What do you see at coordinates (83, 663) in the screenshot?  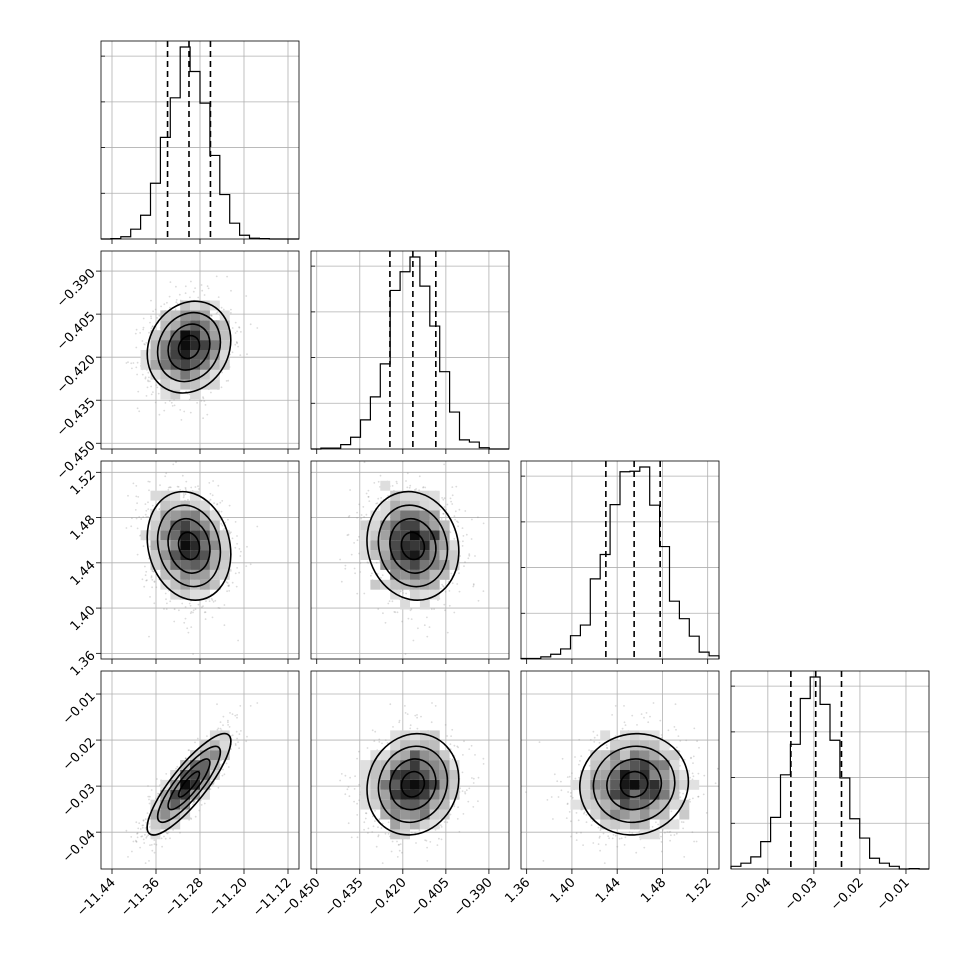 I see `y-tick-label-p2-0: 1.36` at bounding box center [83, 663].